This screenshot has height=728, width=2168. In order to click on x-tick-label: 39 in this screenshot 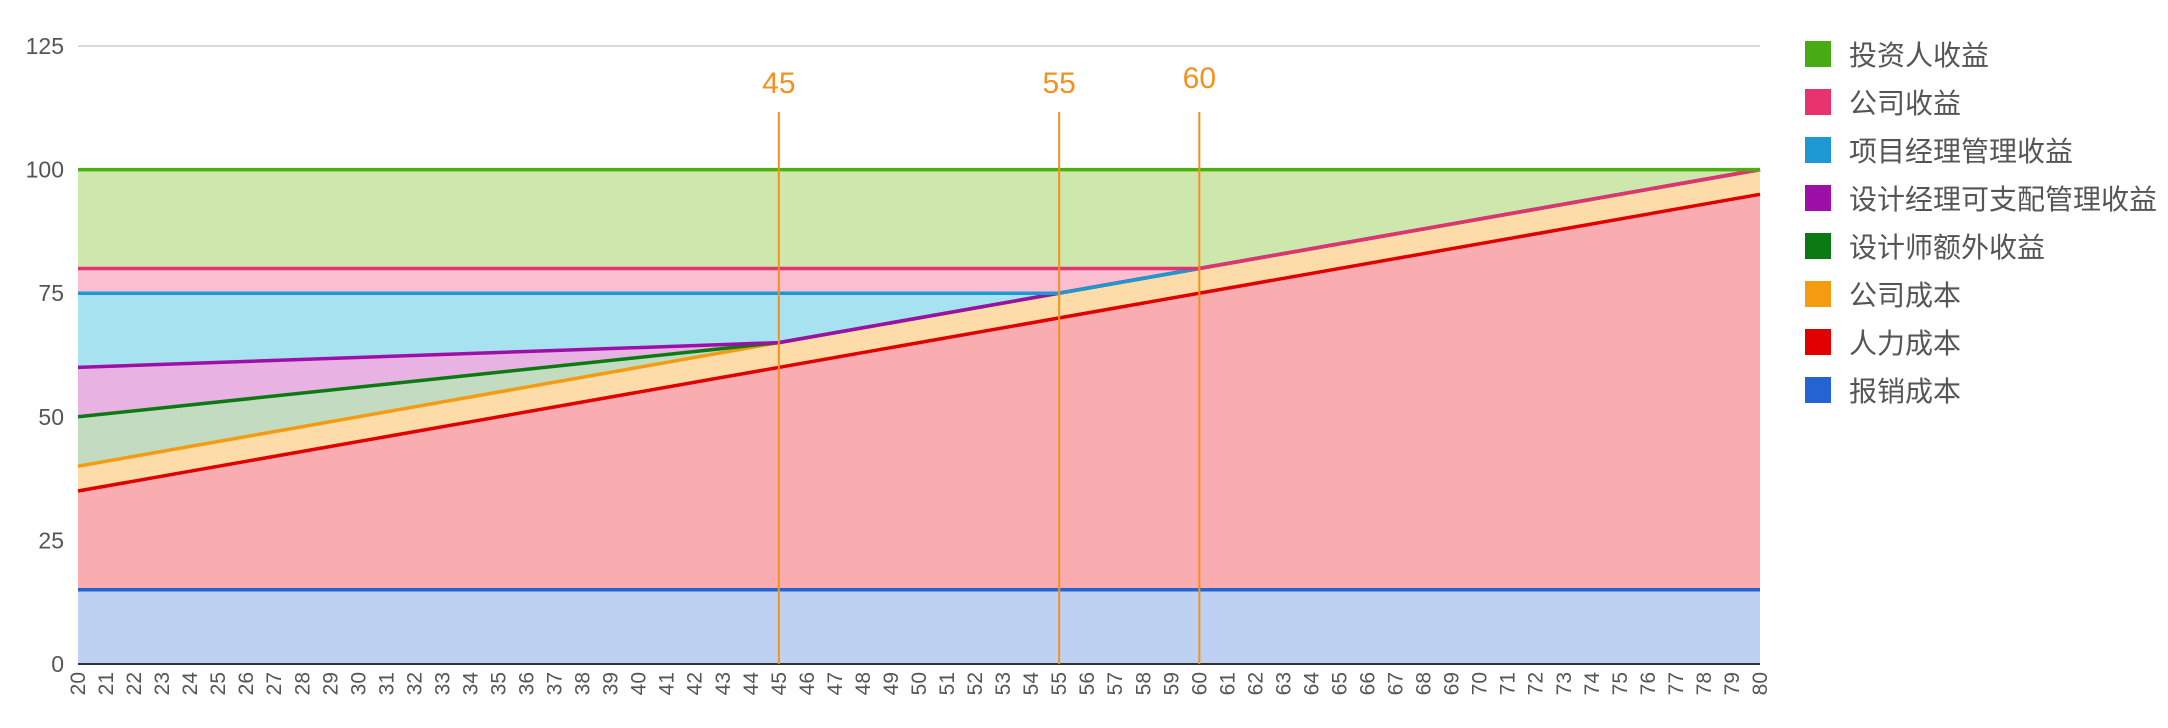, I will do `click(611, 683)`.